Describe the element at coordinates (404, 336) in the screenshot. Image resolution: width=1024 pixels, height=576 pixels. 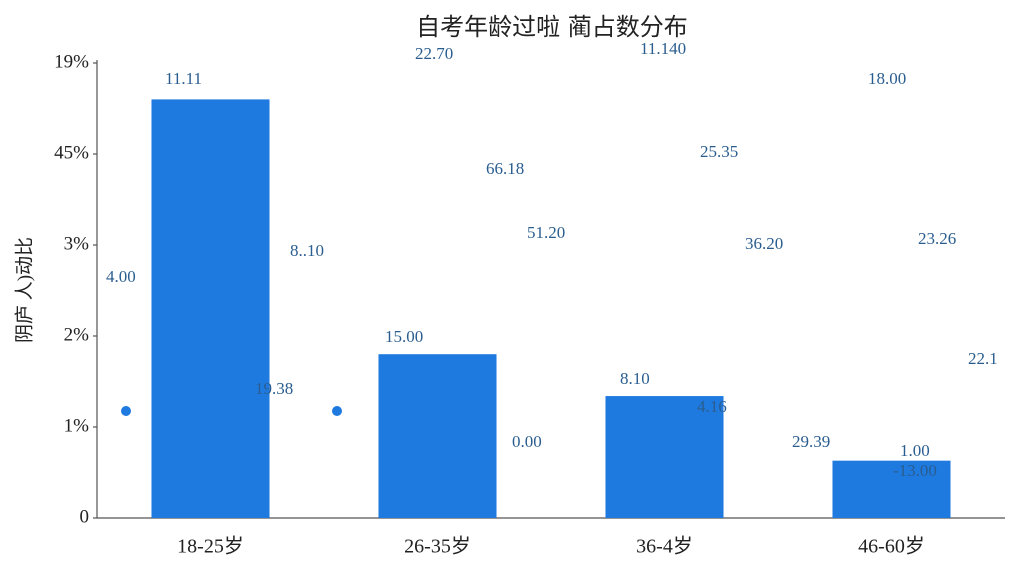
I see `annotation: 15.00` at that location.